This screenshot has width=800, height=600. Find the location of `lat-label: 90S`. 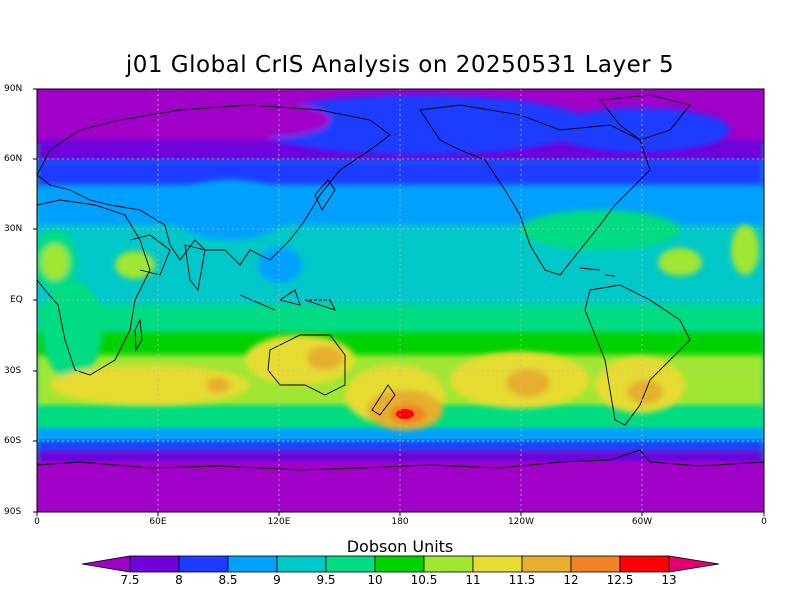

lat-label: 90S is located at coordinates (13, 512).